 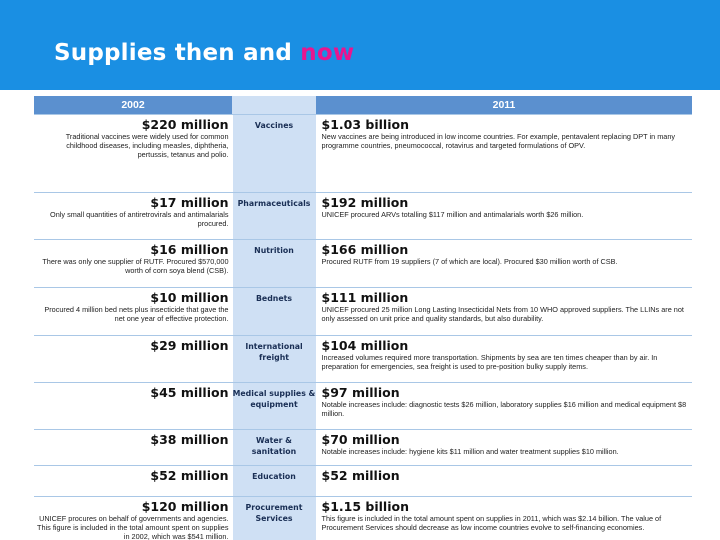 What do you see at coordinates (327, 53) in the screenshot?
I see `title-highlight: now` at bounding box center [327, 53].